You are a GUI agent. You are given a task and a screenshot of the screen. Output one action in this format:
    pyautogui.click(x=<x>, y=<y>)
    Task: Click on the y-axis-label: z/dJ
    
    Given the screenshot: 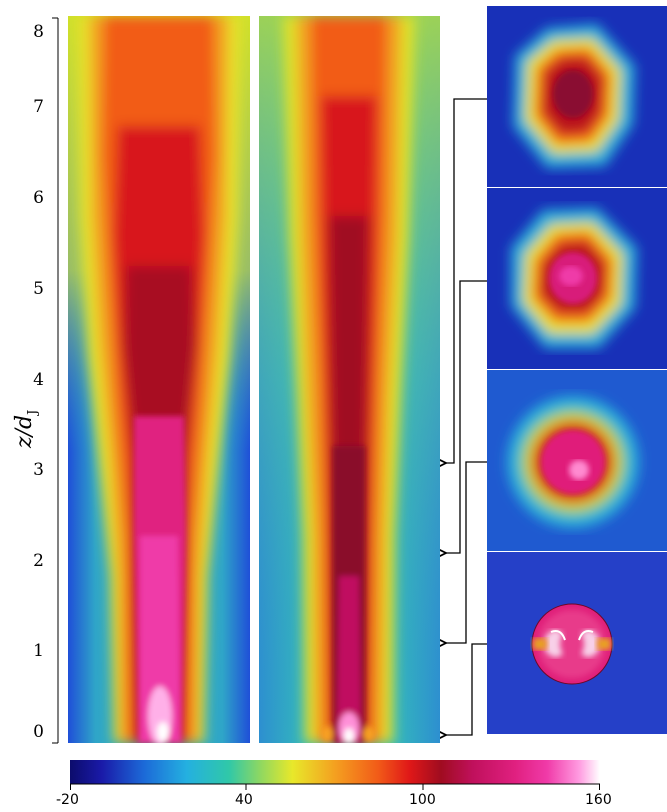 What is the action you would take?
    pyautogui.click(x=26, y=428)
    